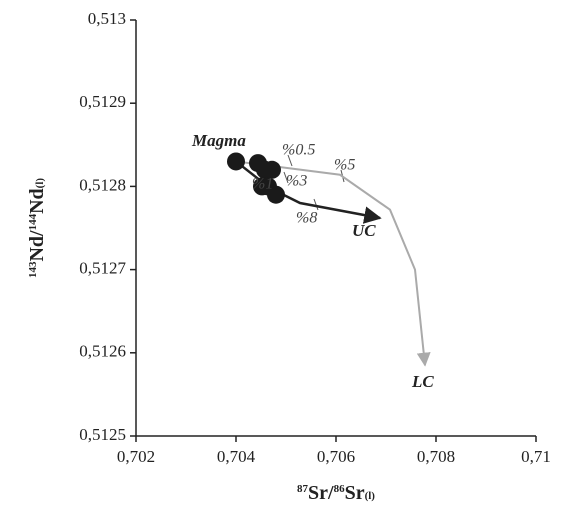 The width and height of the screenshot is (564, 522). Describe the element at coordinates (102, 434) in the screenshot. I see `y-tick-label: 0,5125` at that location.